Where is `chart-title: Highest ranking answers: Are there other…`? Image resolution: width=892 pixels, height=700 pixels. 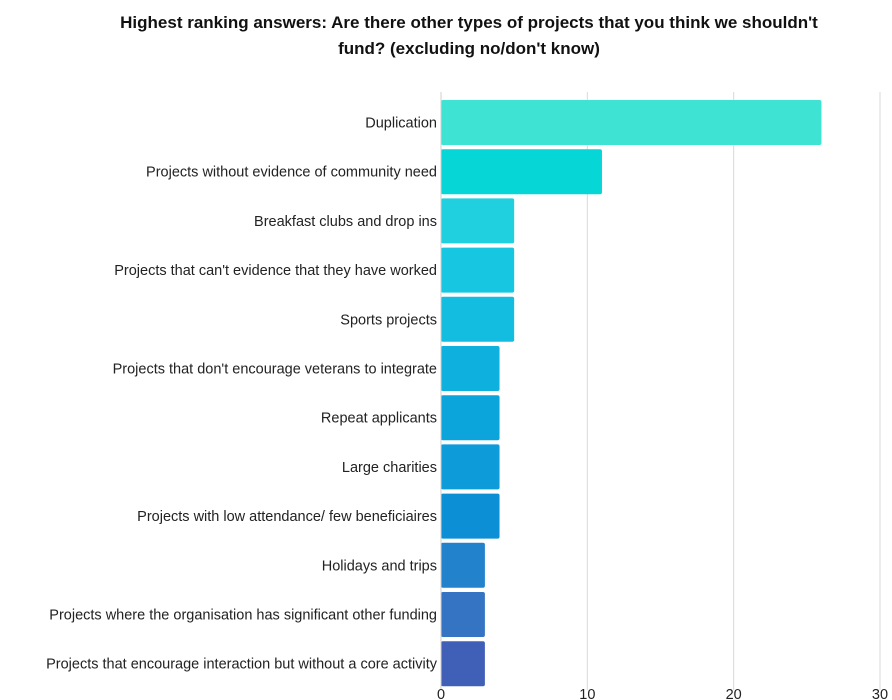
chart-title: Highest ranking answers: Are there other… is located at coordinates (469, 35).